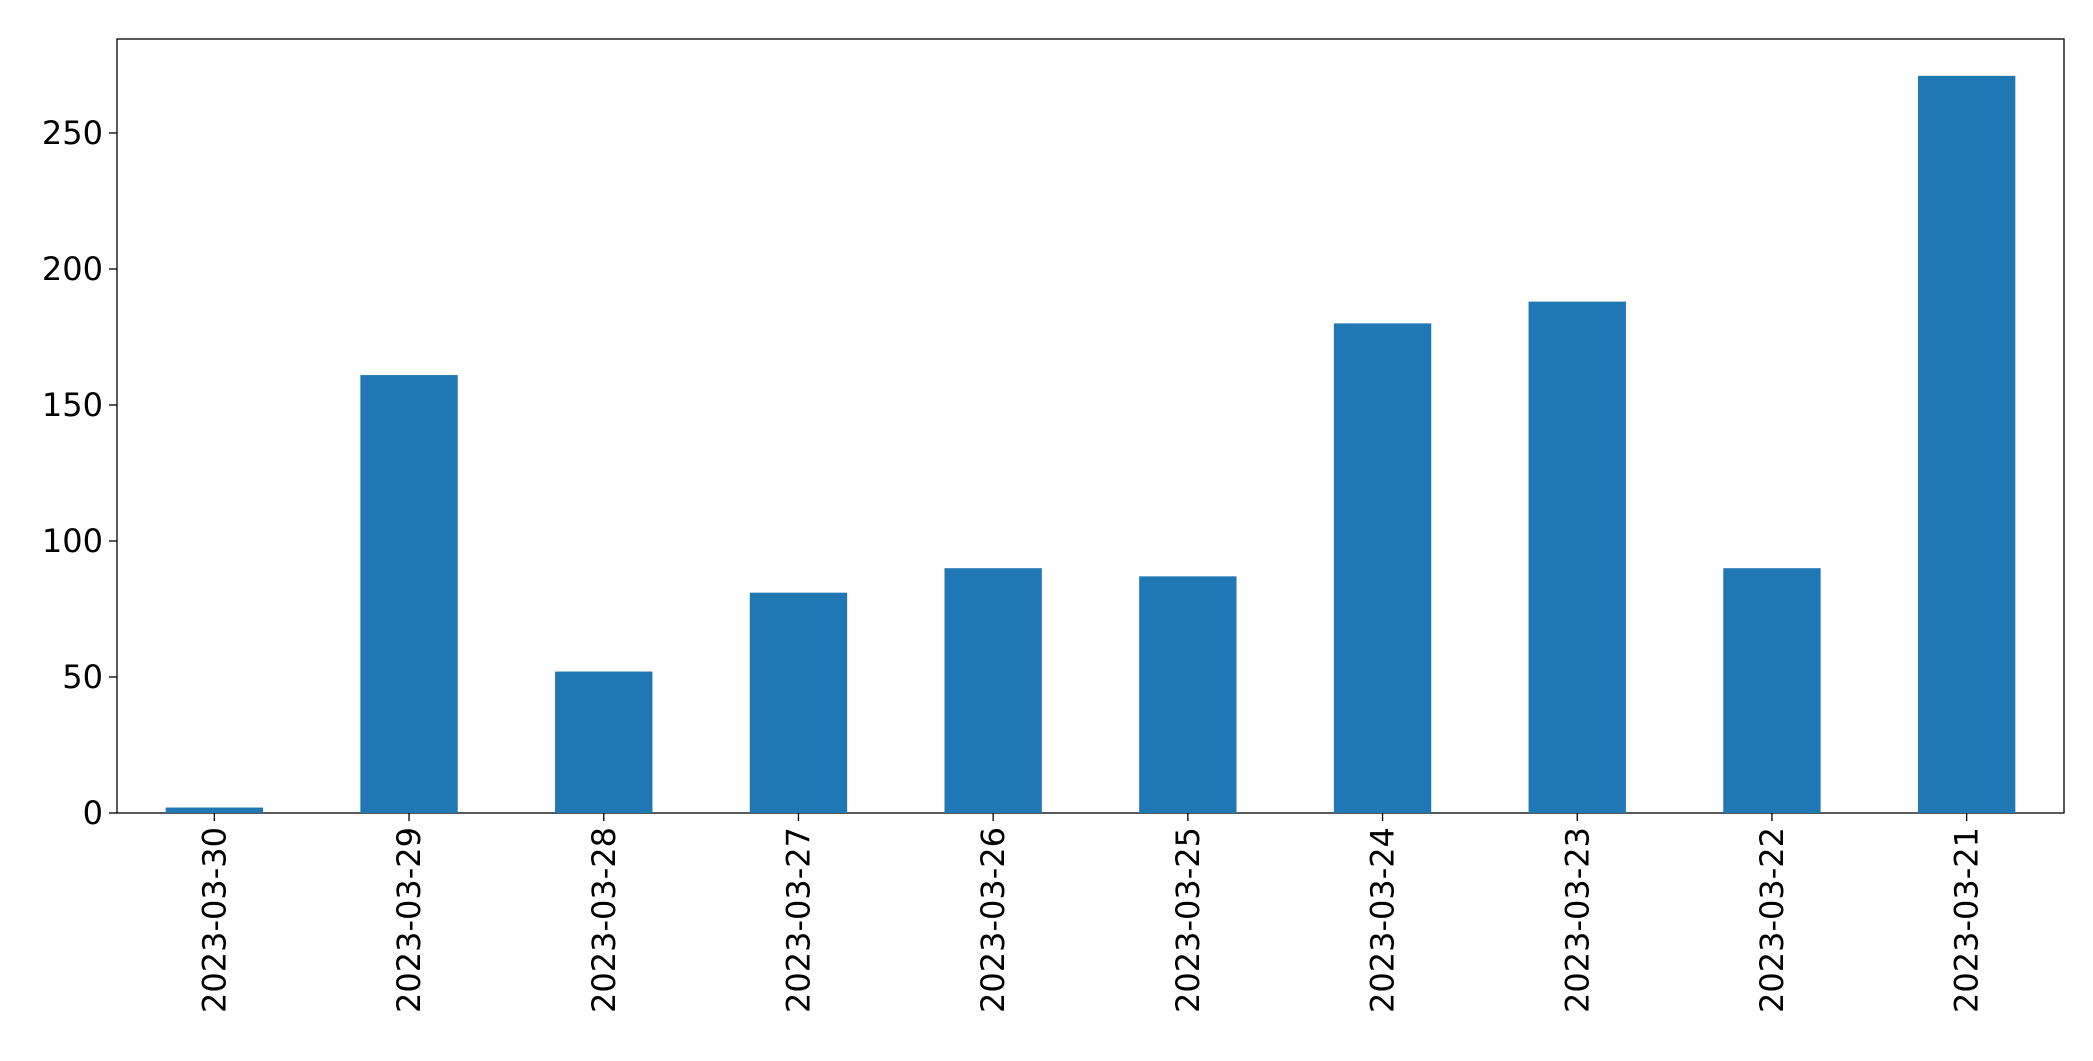  Describe the element at coordinates (72, 269) in the screenshot. I see `y-tick-label: 200` at that location.